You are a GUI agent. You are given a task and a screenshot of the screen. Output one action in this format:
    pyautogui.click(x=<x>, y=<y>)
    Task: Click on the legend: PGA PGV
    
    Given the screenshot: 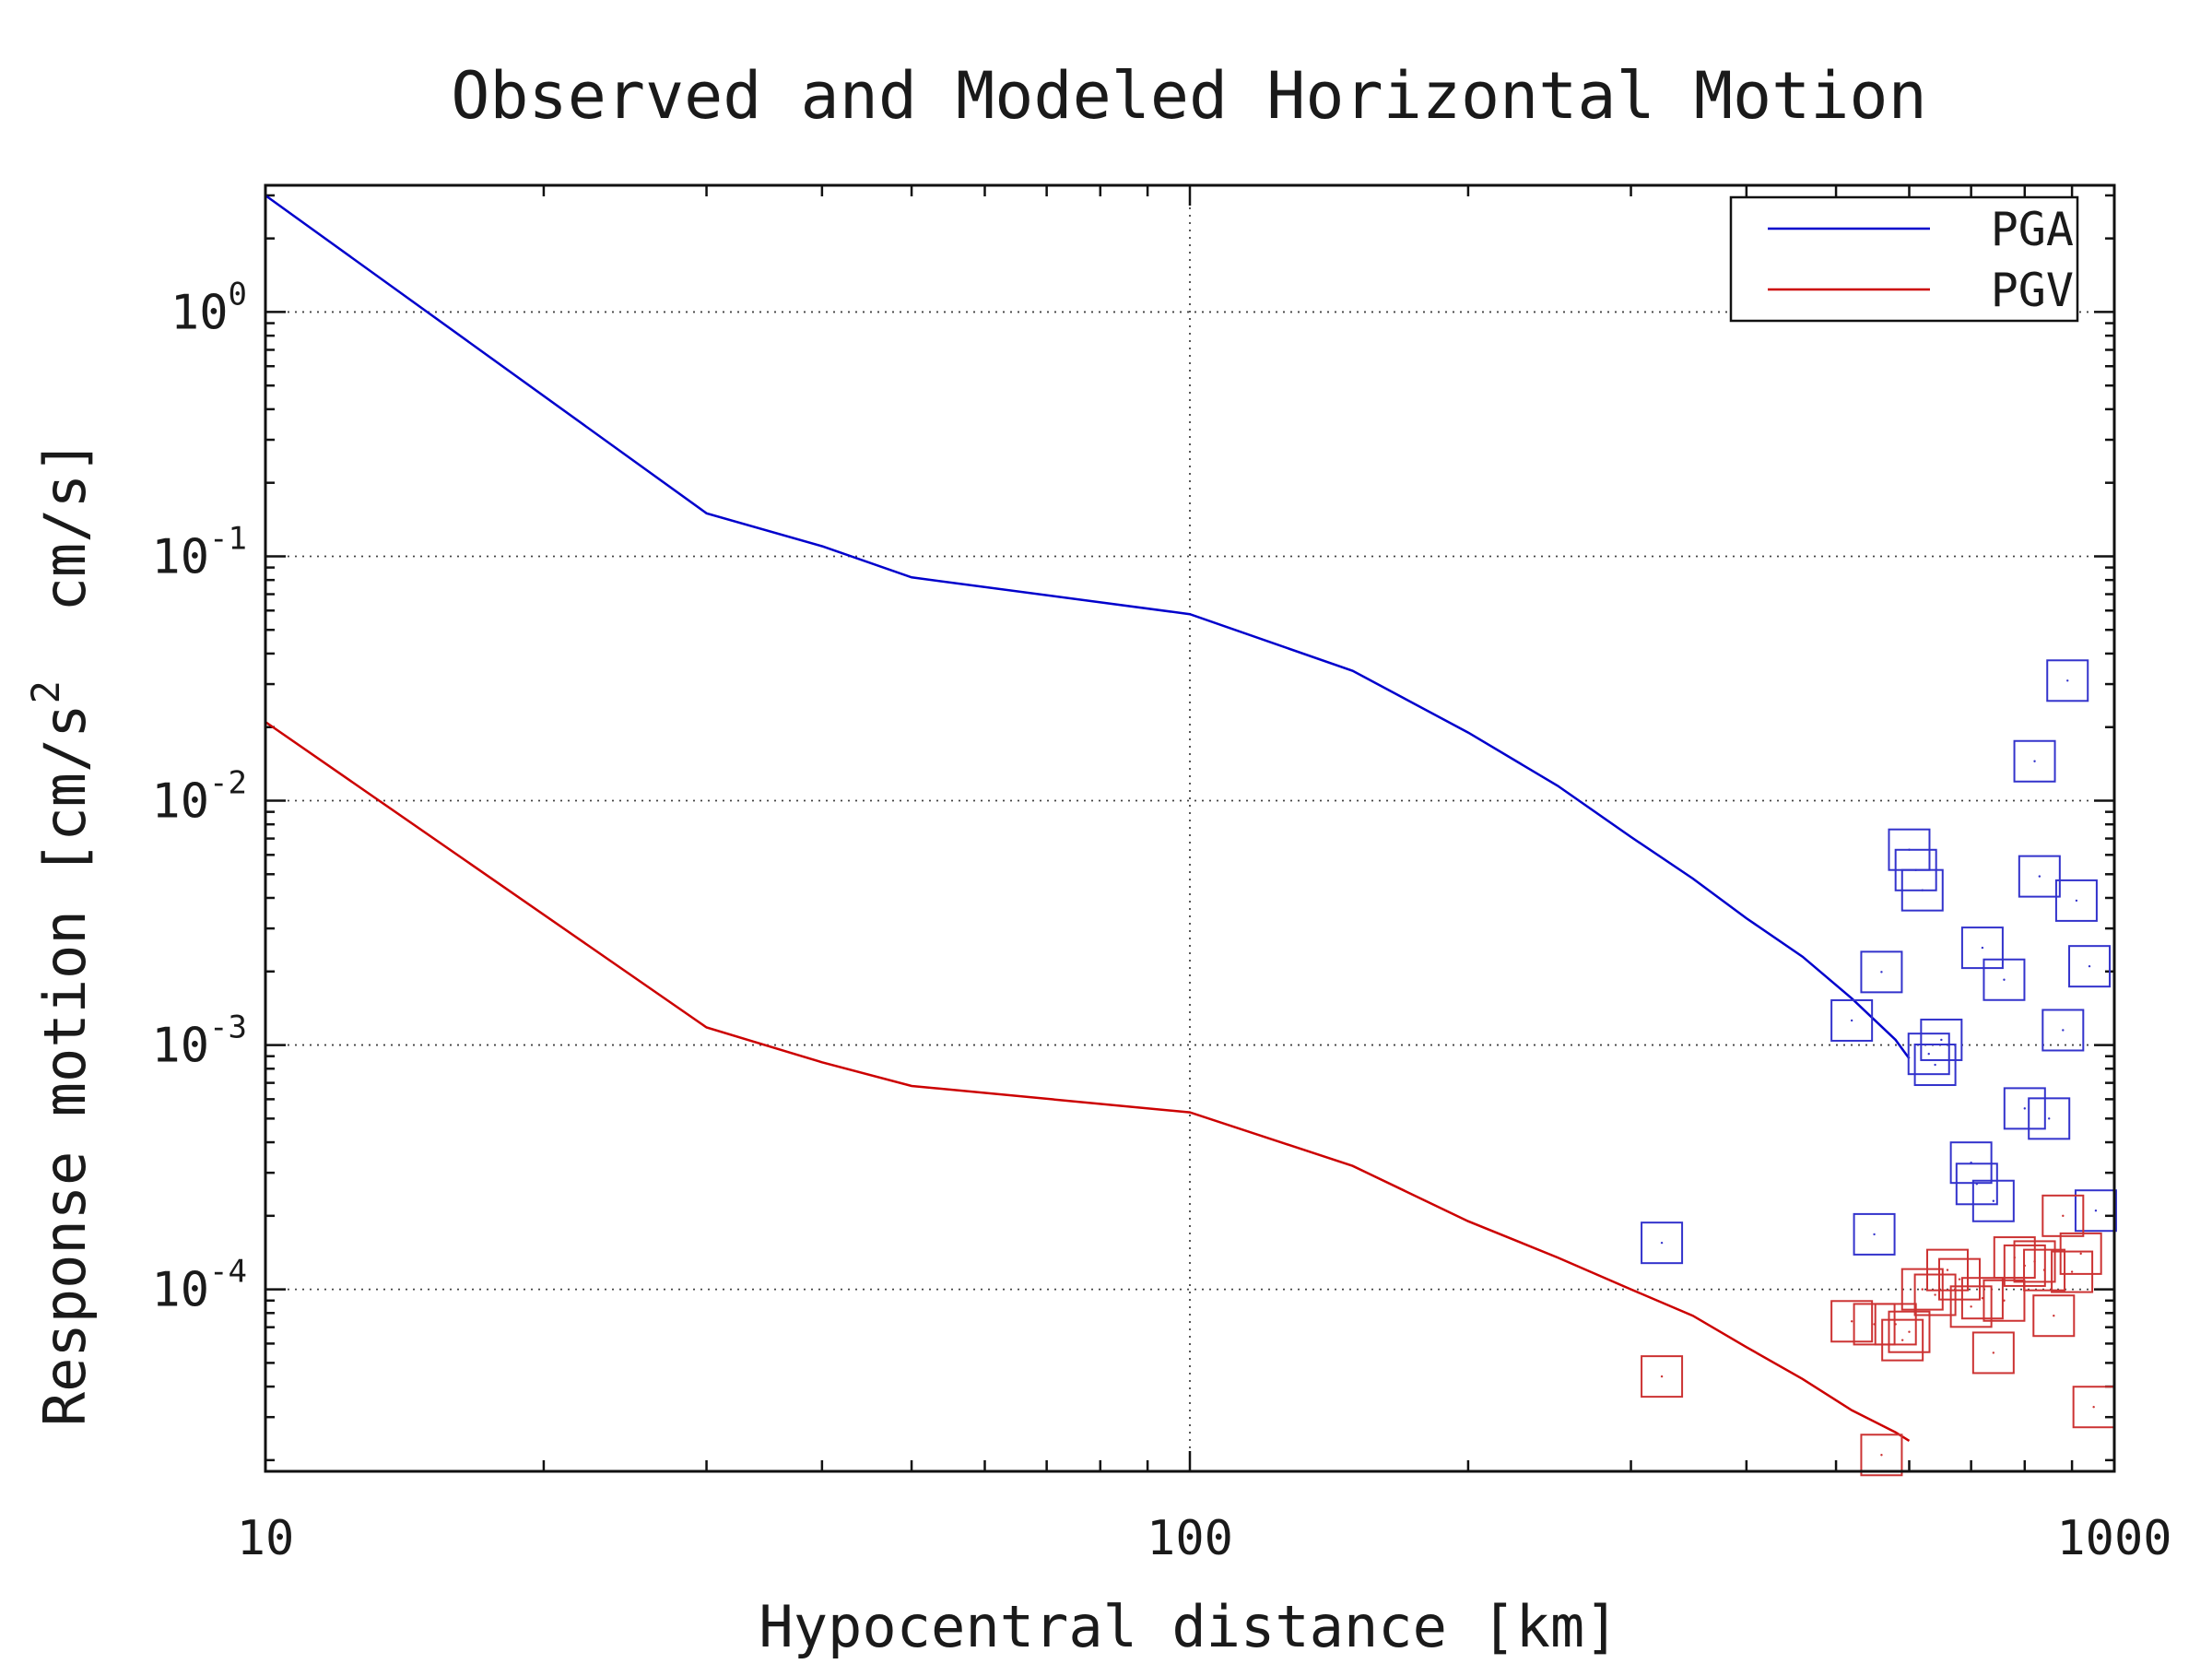 What is the action you would take?
    pyautogui.click(x=1904, y=259)
    